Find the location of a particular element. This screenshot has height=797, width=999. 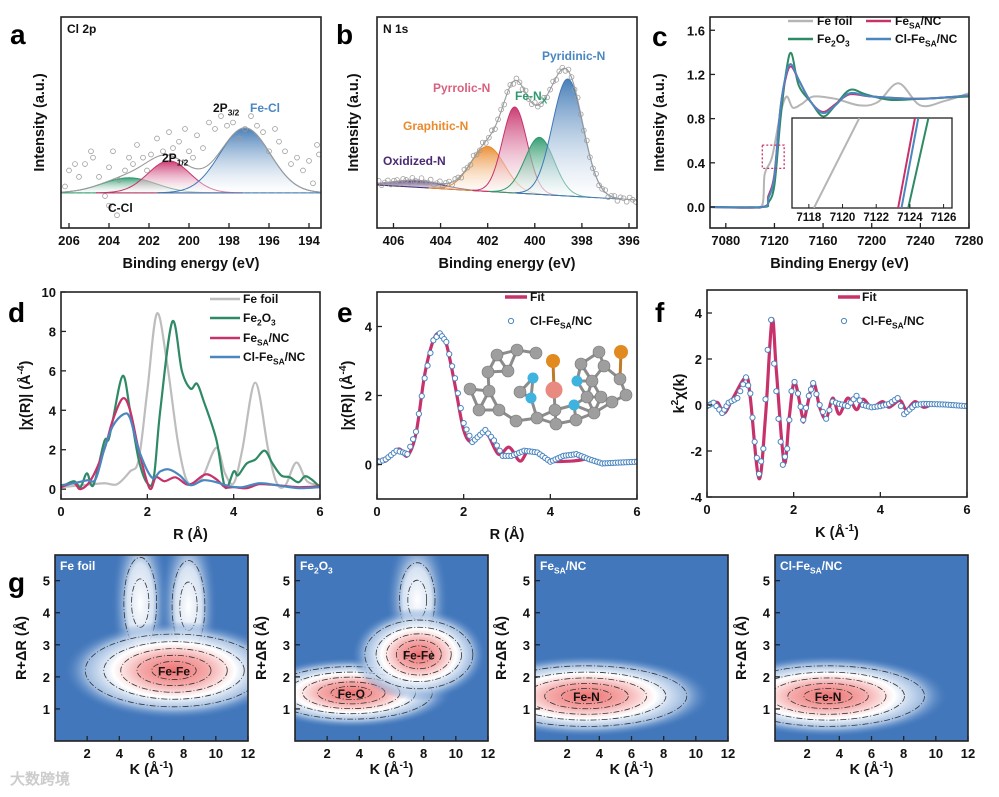

x-tick-label: 0 is located at coordinates (706, 509).